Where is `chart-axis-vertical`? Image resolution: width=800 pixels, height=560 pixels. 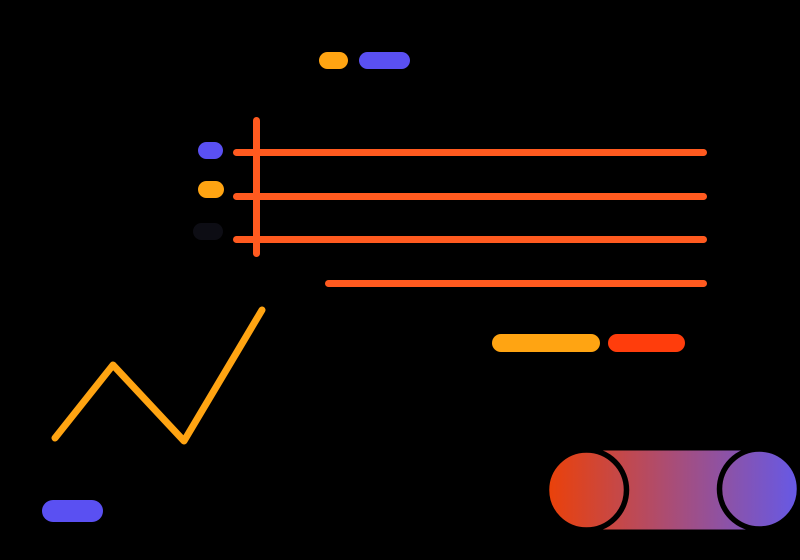
chart-axis-vertical is located at coordinates (256, 187).